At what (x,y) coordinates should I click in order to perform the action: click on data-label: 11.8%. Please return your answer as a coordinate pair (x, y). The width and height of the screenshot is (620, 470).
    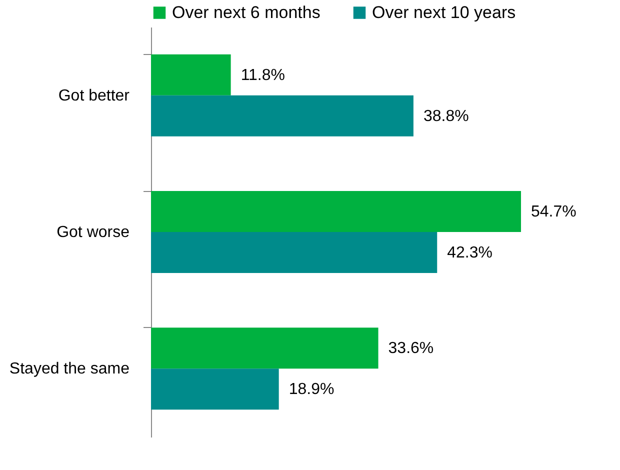
    Looking at the image, I should click on (263, 75).